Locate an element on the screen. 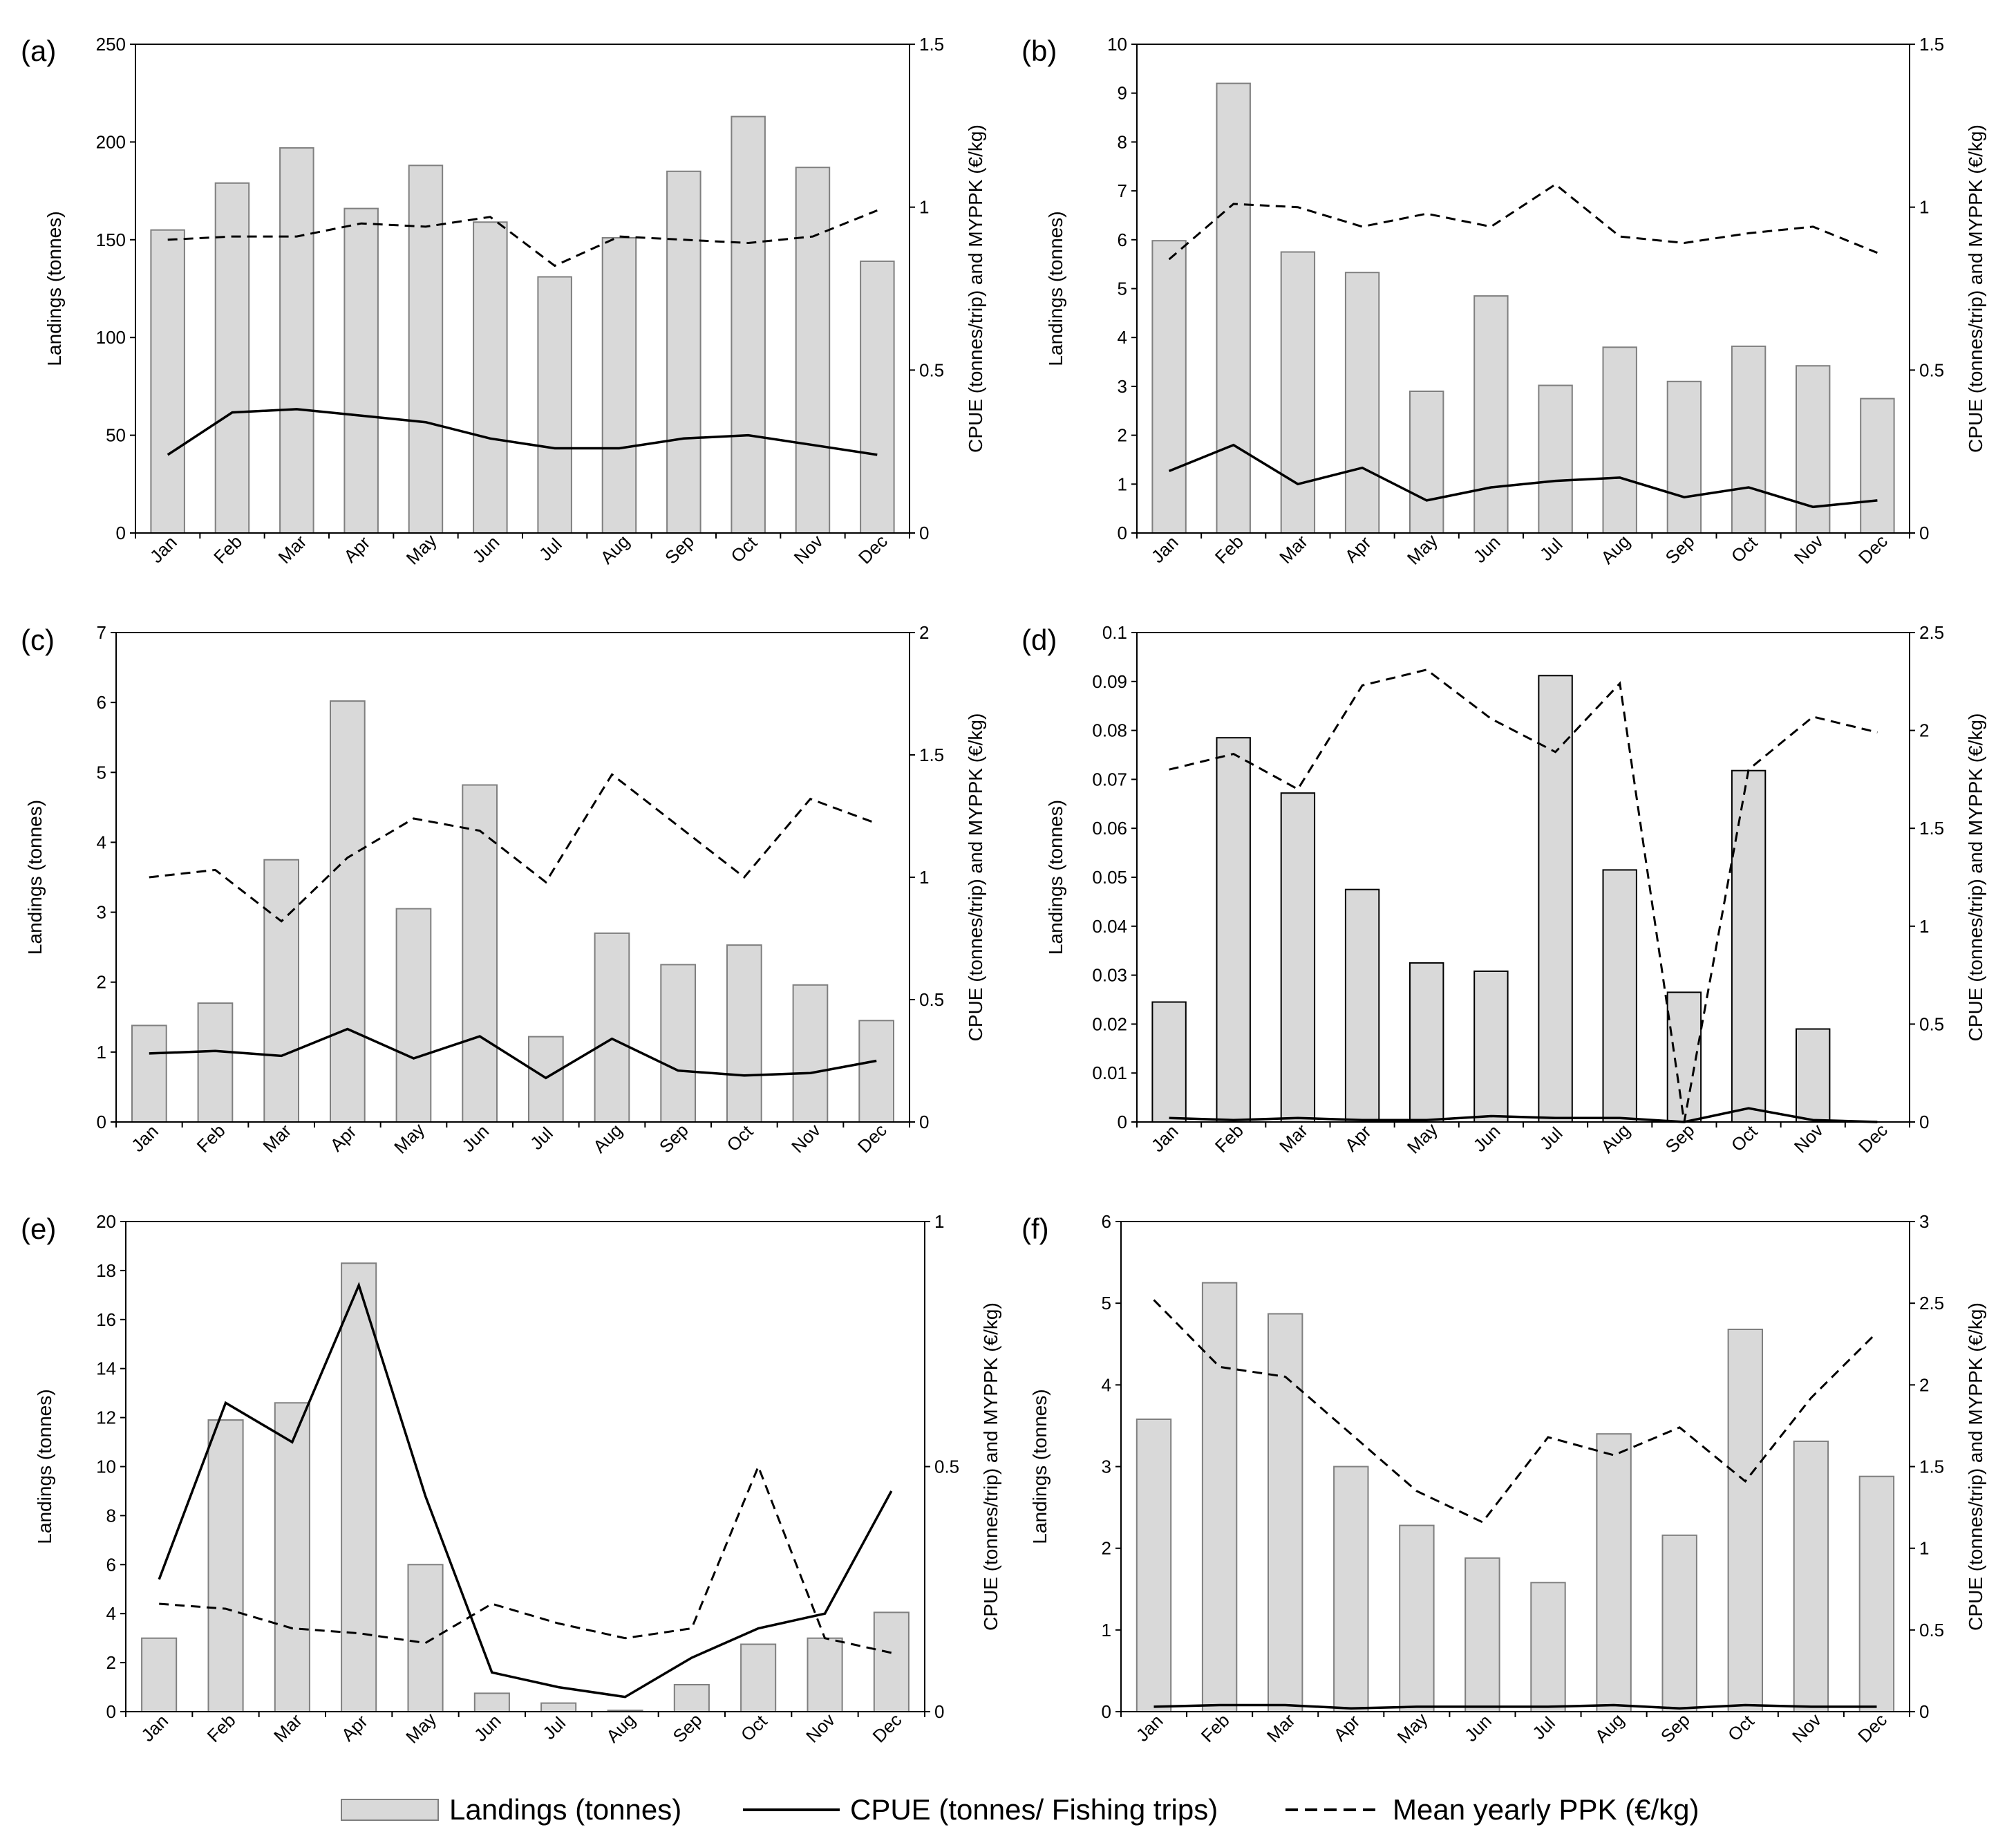 Image resolution: width=2016 pixels, height=1843 pixels. left-tick-label-b: 0 is located at coordinates (1122, 533).